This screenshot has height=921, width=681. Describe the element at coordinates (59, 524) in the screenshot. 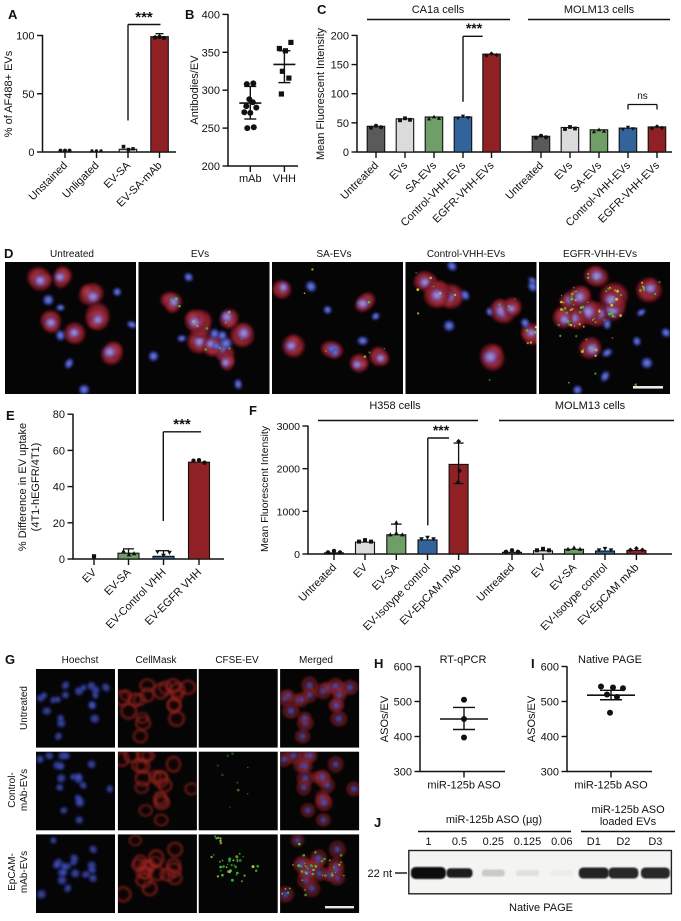

I see `svg-text: 20` at that location.